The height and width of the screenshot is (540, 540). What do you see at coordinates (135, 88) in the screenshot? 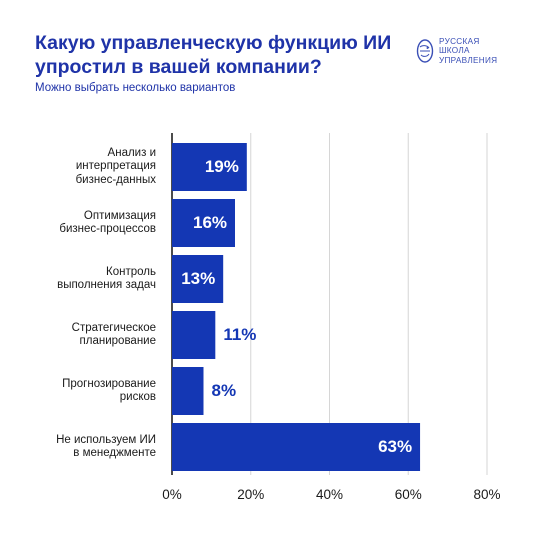
I see `page-subtitle: Можно выбрать несколько вариантов` at bounding box center [135, 88].